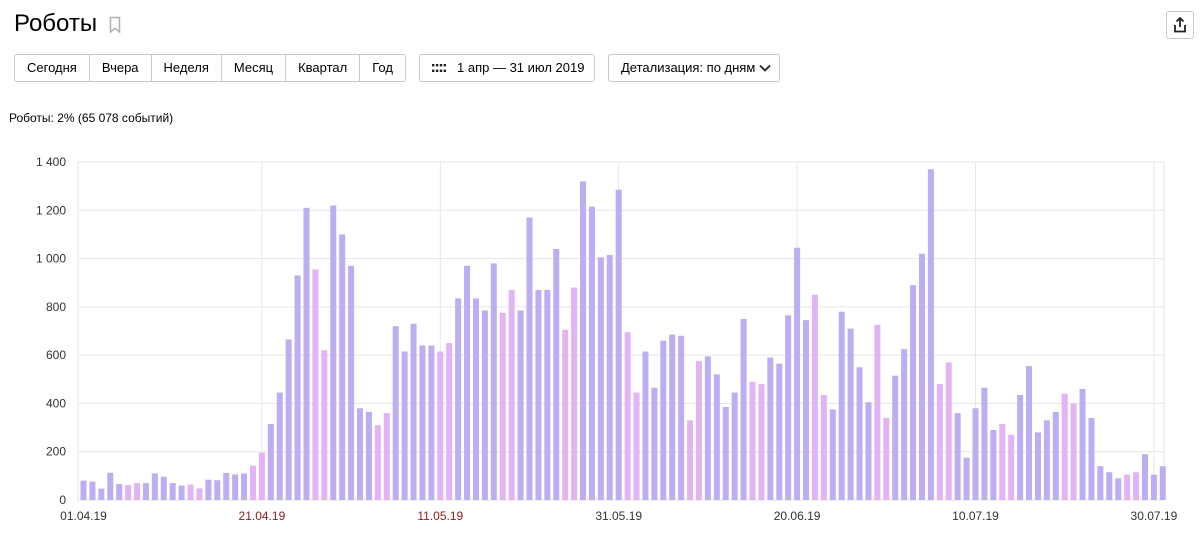  I want to click on y-tick-label: 1 400, so click(51, 162).